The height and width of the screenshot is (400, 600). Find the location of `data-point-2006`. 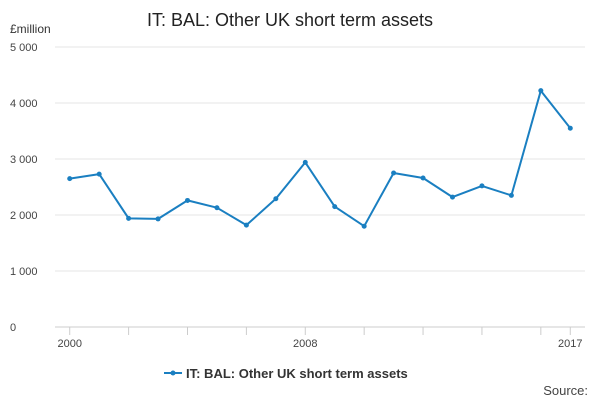

data-point-2006 is located at coordinates (246, 225).